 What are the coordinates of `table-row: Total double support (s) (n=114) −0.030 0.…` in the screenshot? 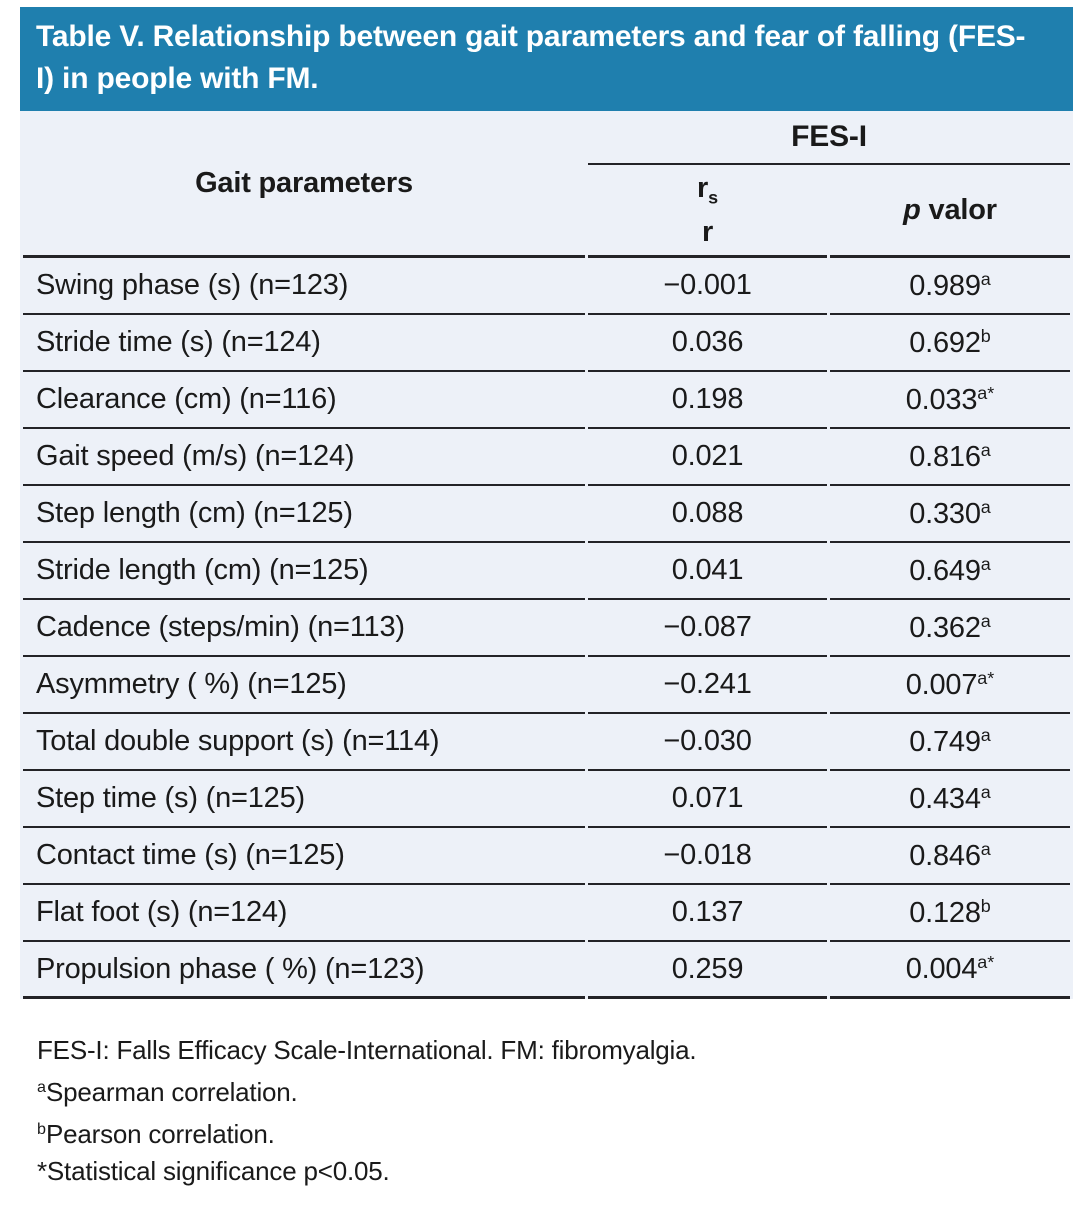 It's located at (546, 742).